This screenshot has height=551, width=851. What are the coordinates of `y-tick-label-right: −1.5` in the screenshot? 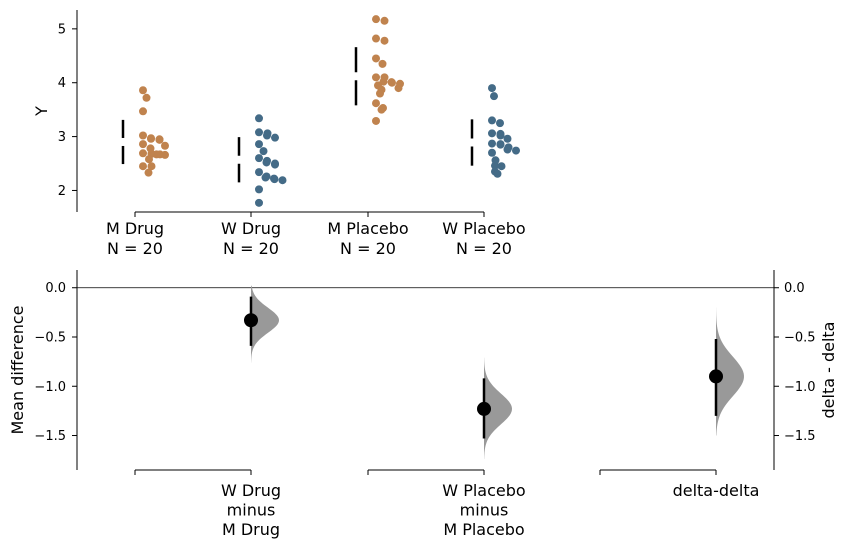 It's located at (800, 436).